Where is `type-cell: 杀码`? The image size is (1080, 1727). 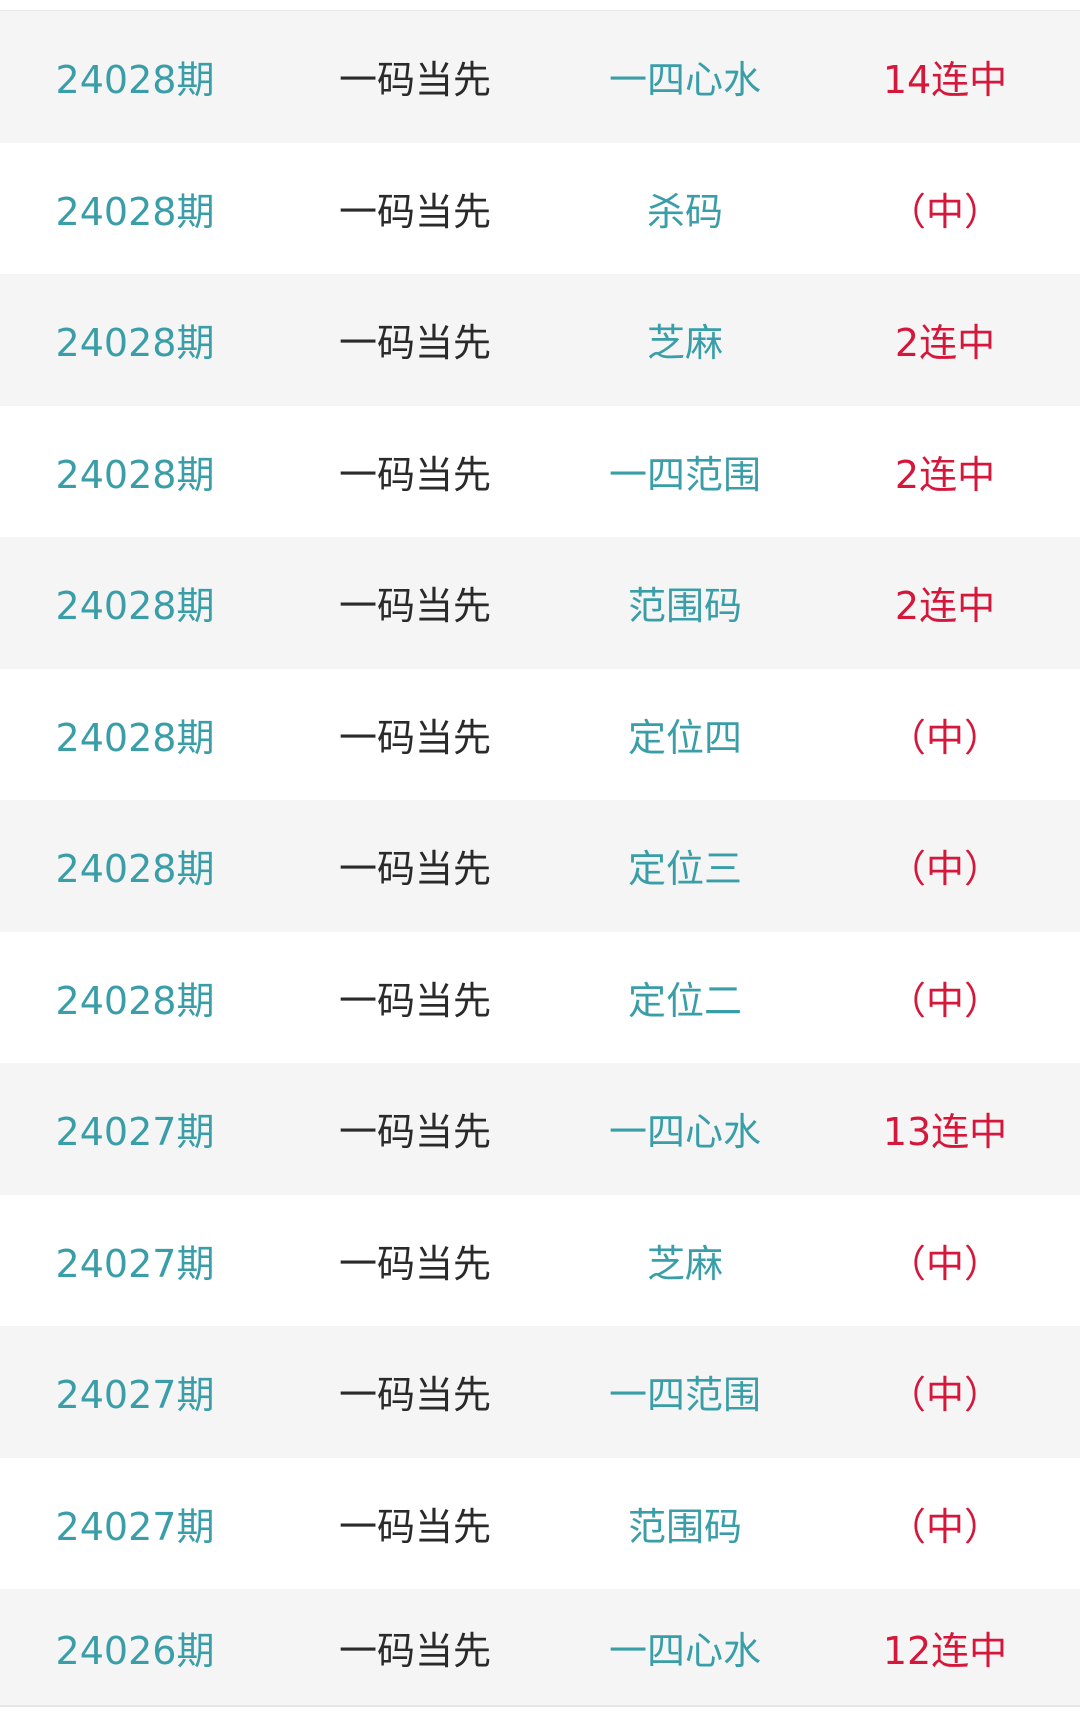
type-cell: 杀码 is located at coordinates (685, 211).